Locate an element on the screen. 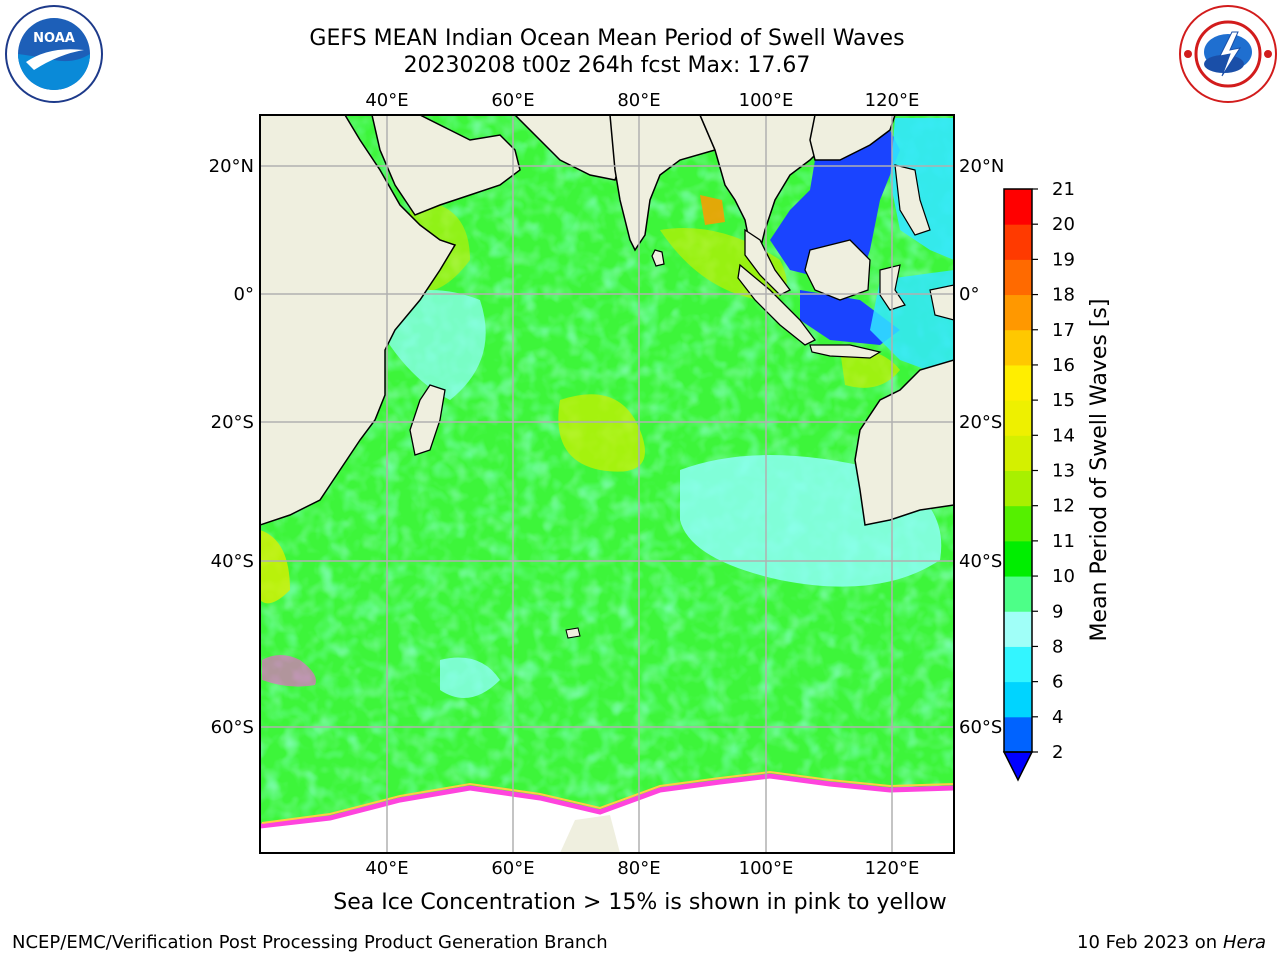  colorbar-tick-label: 17 is located at coordinates (1063, 330).